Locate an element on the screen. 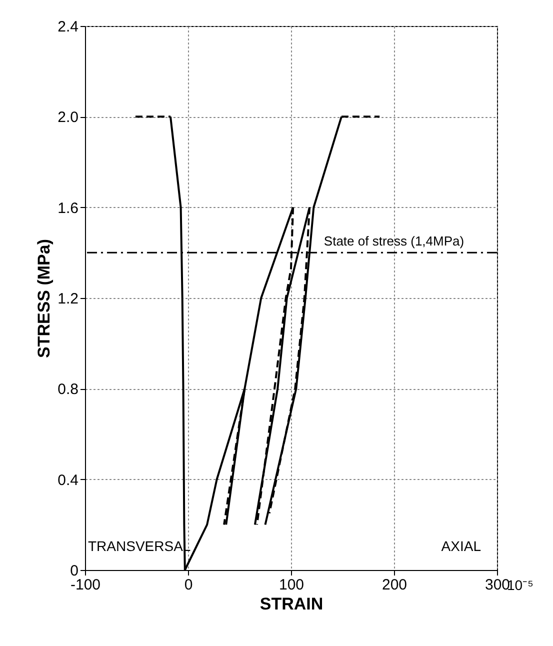  y-tick-label: 2.4 is located at coordinates (68, 27).